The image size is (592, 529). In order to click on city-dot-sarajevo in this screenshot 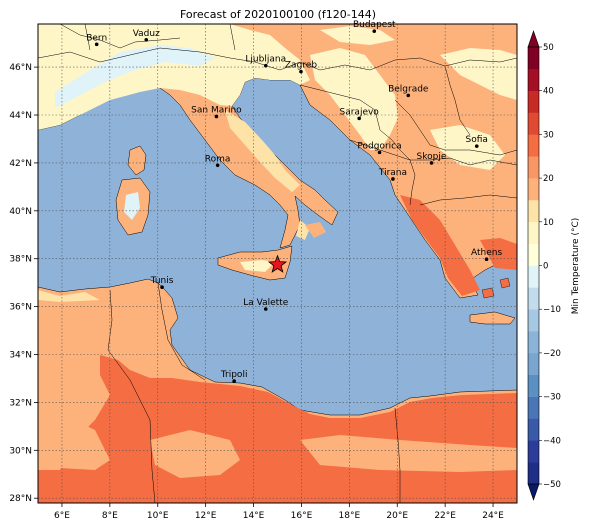, I will do `click(359, 118)`.